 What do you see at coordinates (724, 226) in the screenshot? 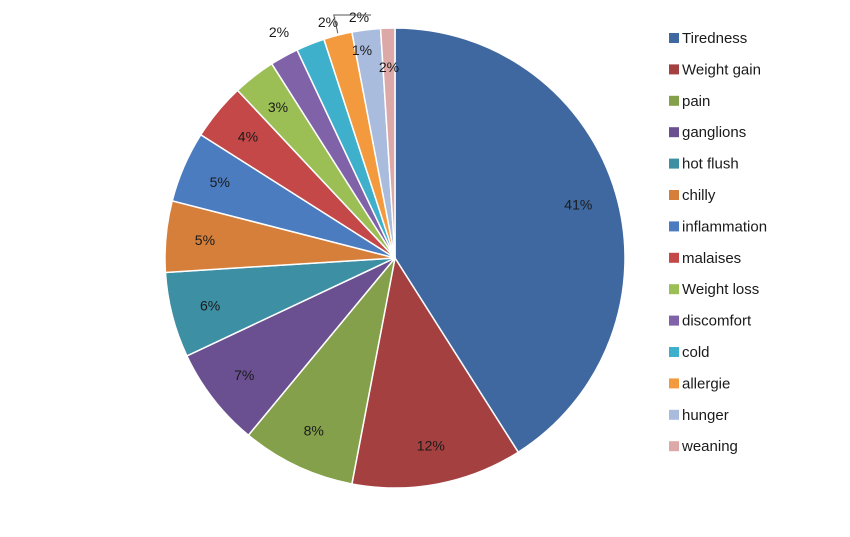
I see `legend-label-inflammation: inflammation` at bounding box center [724, 226].